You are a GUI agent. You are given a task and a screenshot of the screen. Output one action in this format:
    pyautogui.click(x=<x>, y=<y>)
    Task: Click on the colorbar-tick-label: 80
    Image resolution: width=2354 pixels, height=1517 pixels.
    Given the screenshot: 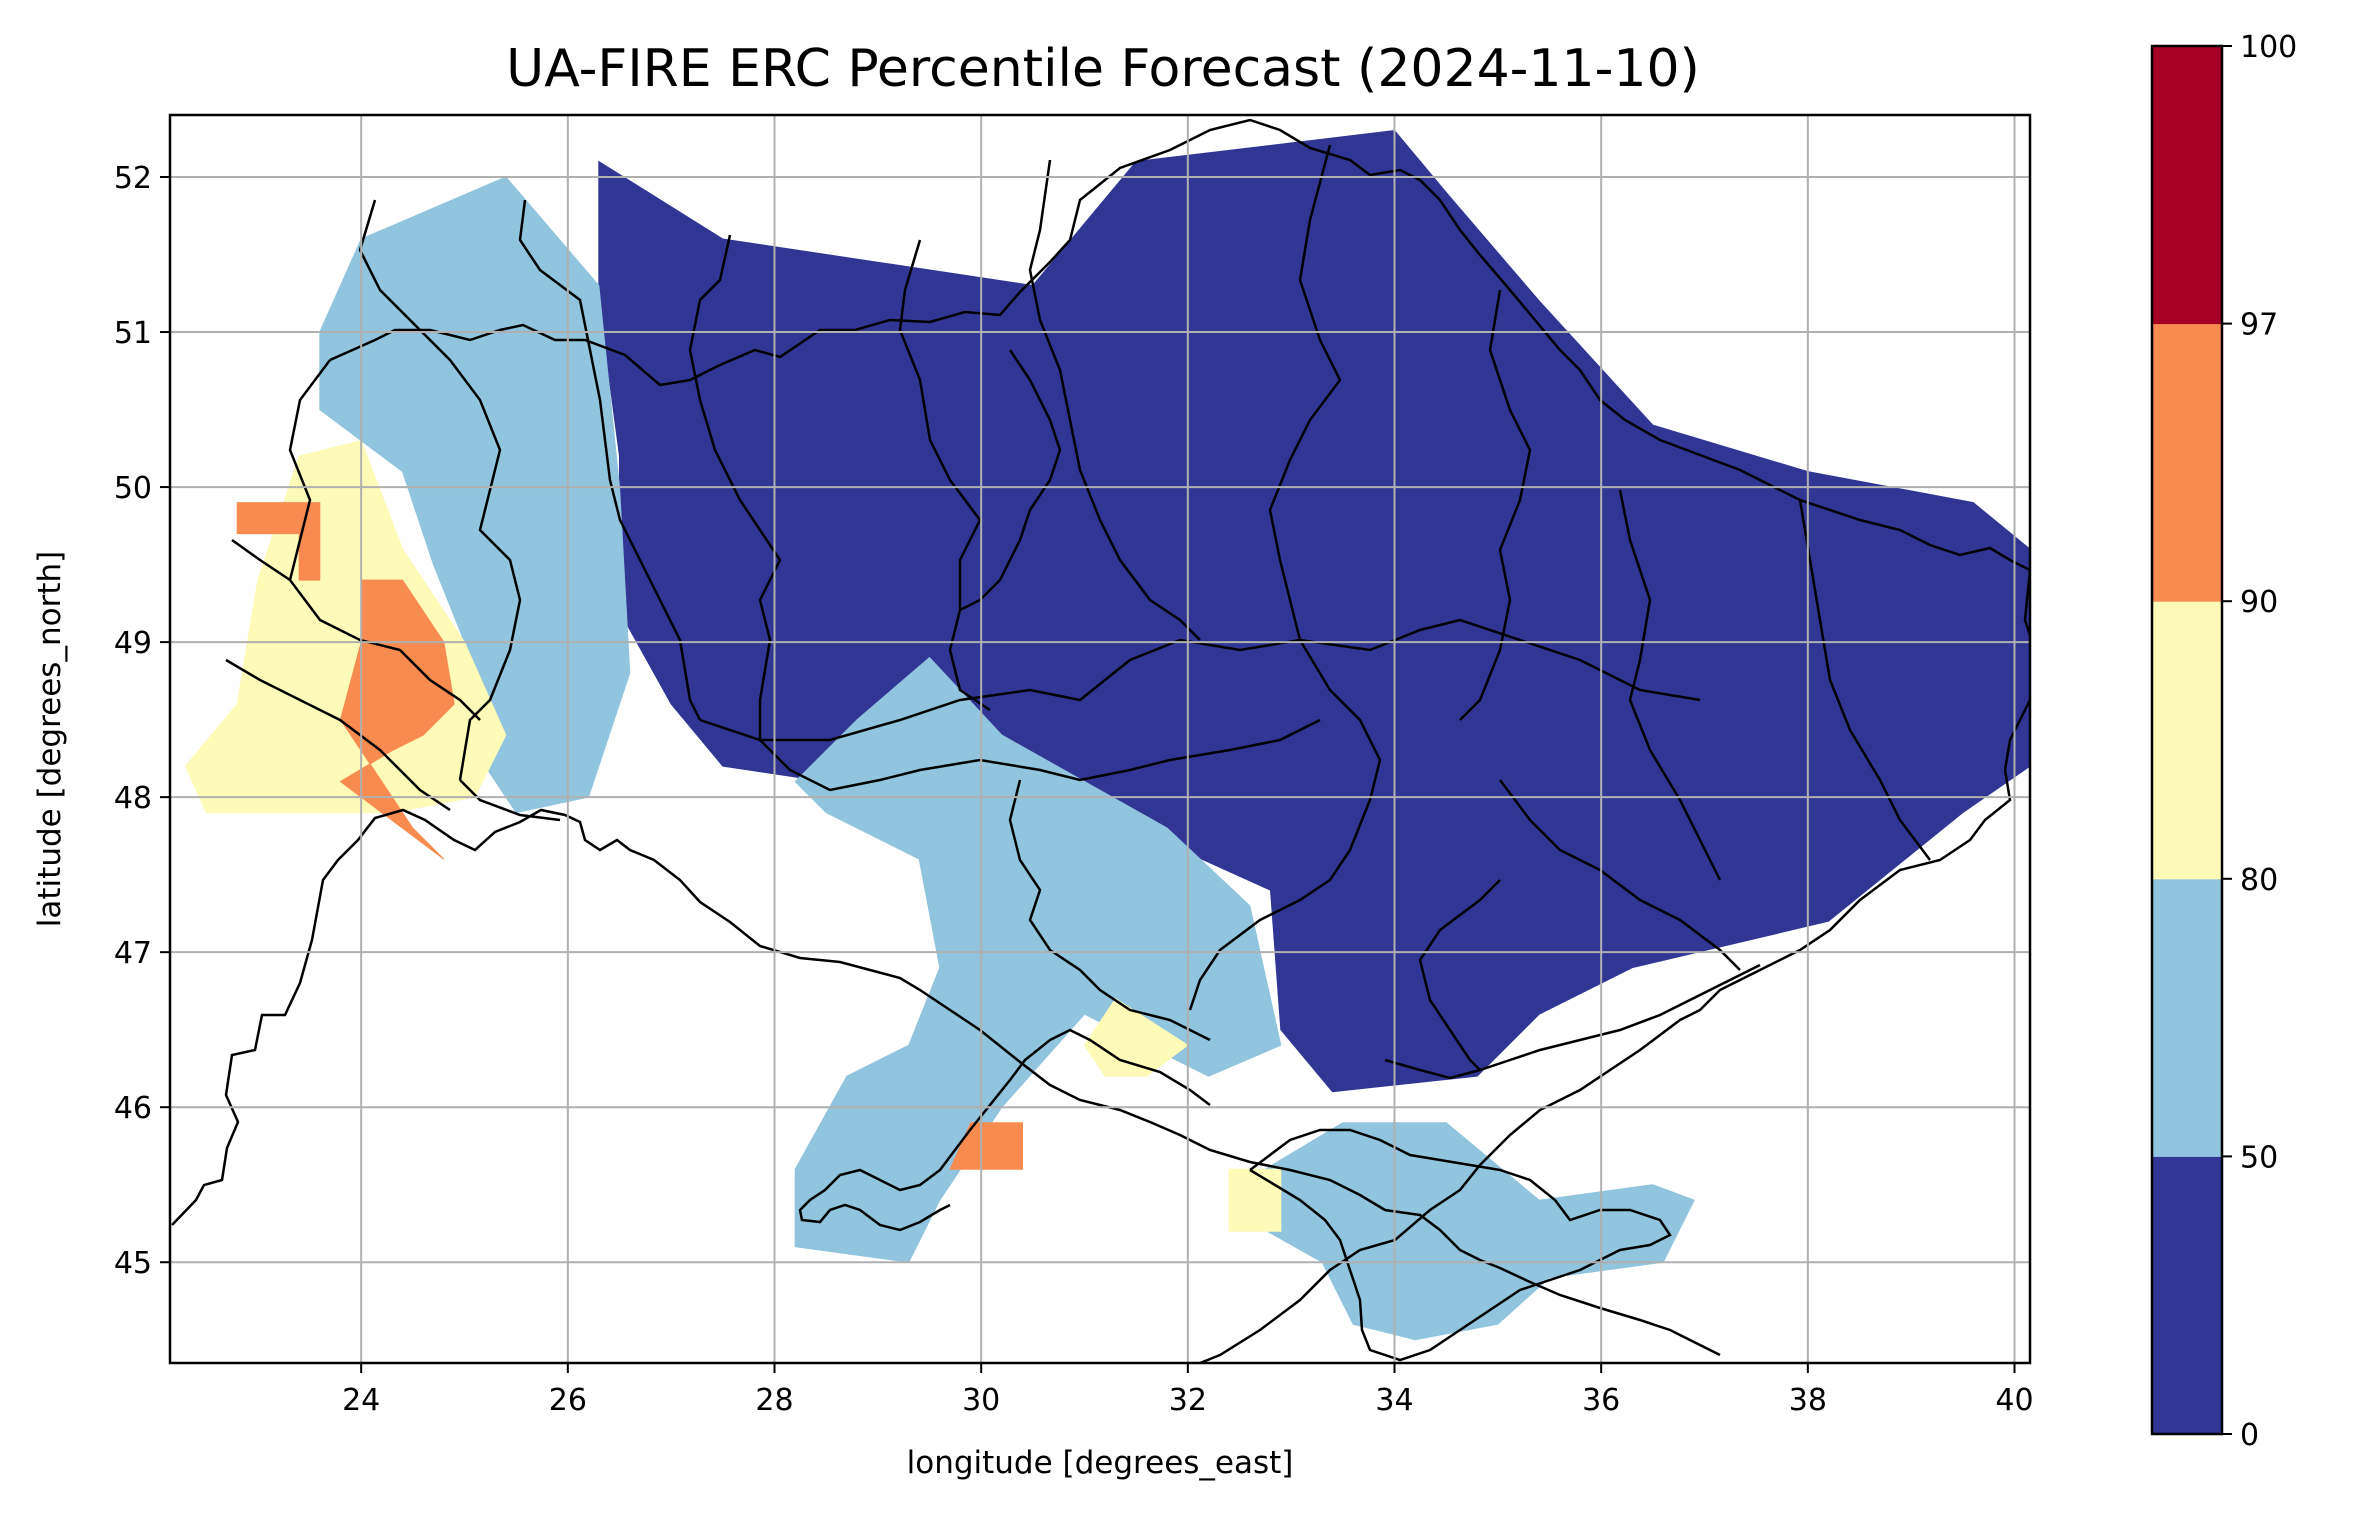 What is the action you would take?
    pyautogui.click(x=2259, y=880)
    